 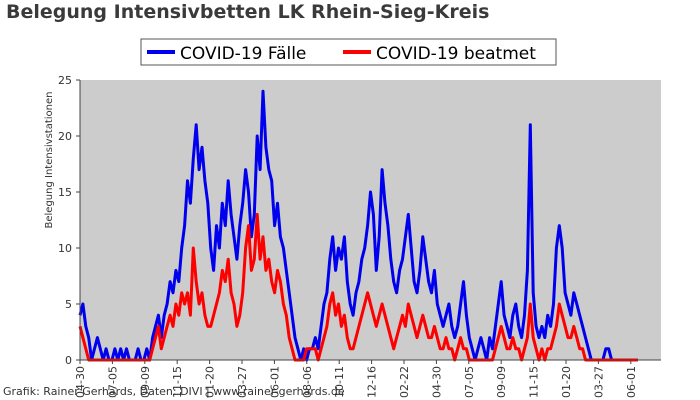 What do you see at coordinates (348, 52) in the screenshot?
I see `legend: COVID-19 Fälle COVID-19 beatmet` at bounding box center [348, 52].